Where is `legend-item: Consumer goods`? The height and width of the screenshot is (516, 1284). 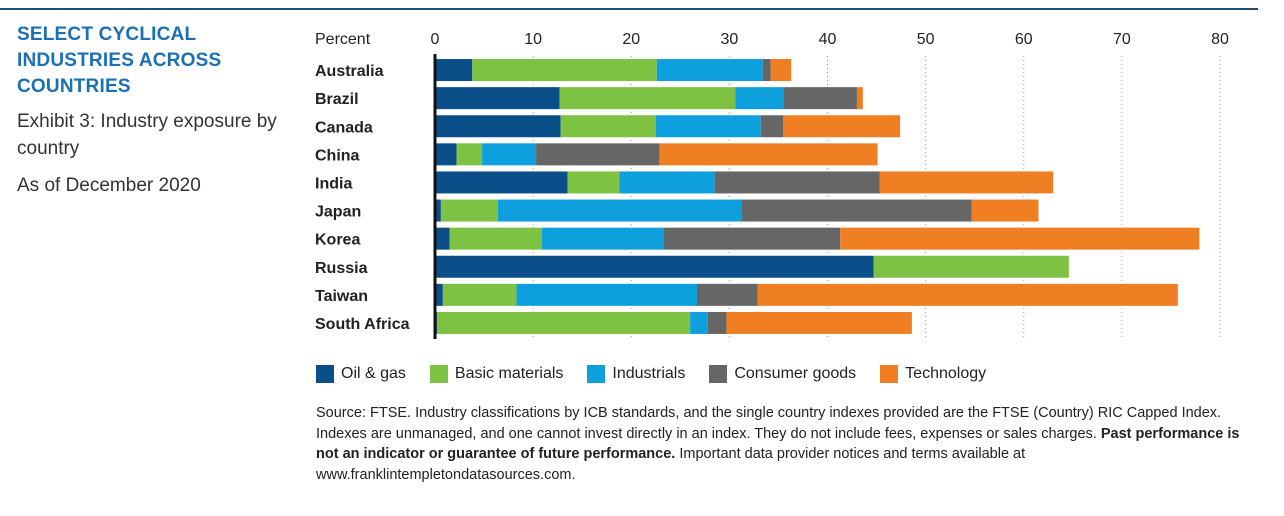
legend-item: Consumer goods is located at coordinates (782, 374).